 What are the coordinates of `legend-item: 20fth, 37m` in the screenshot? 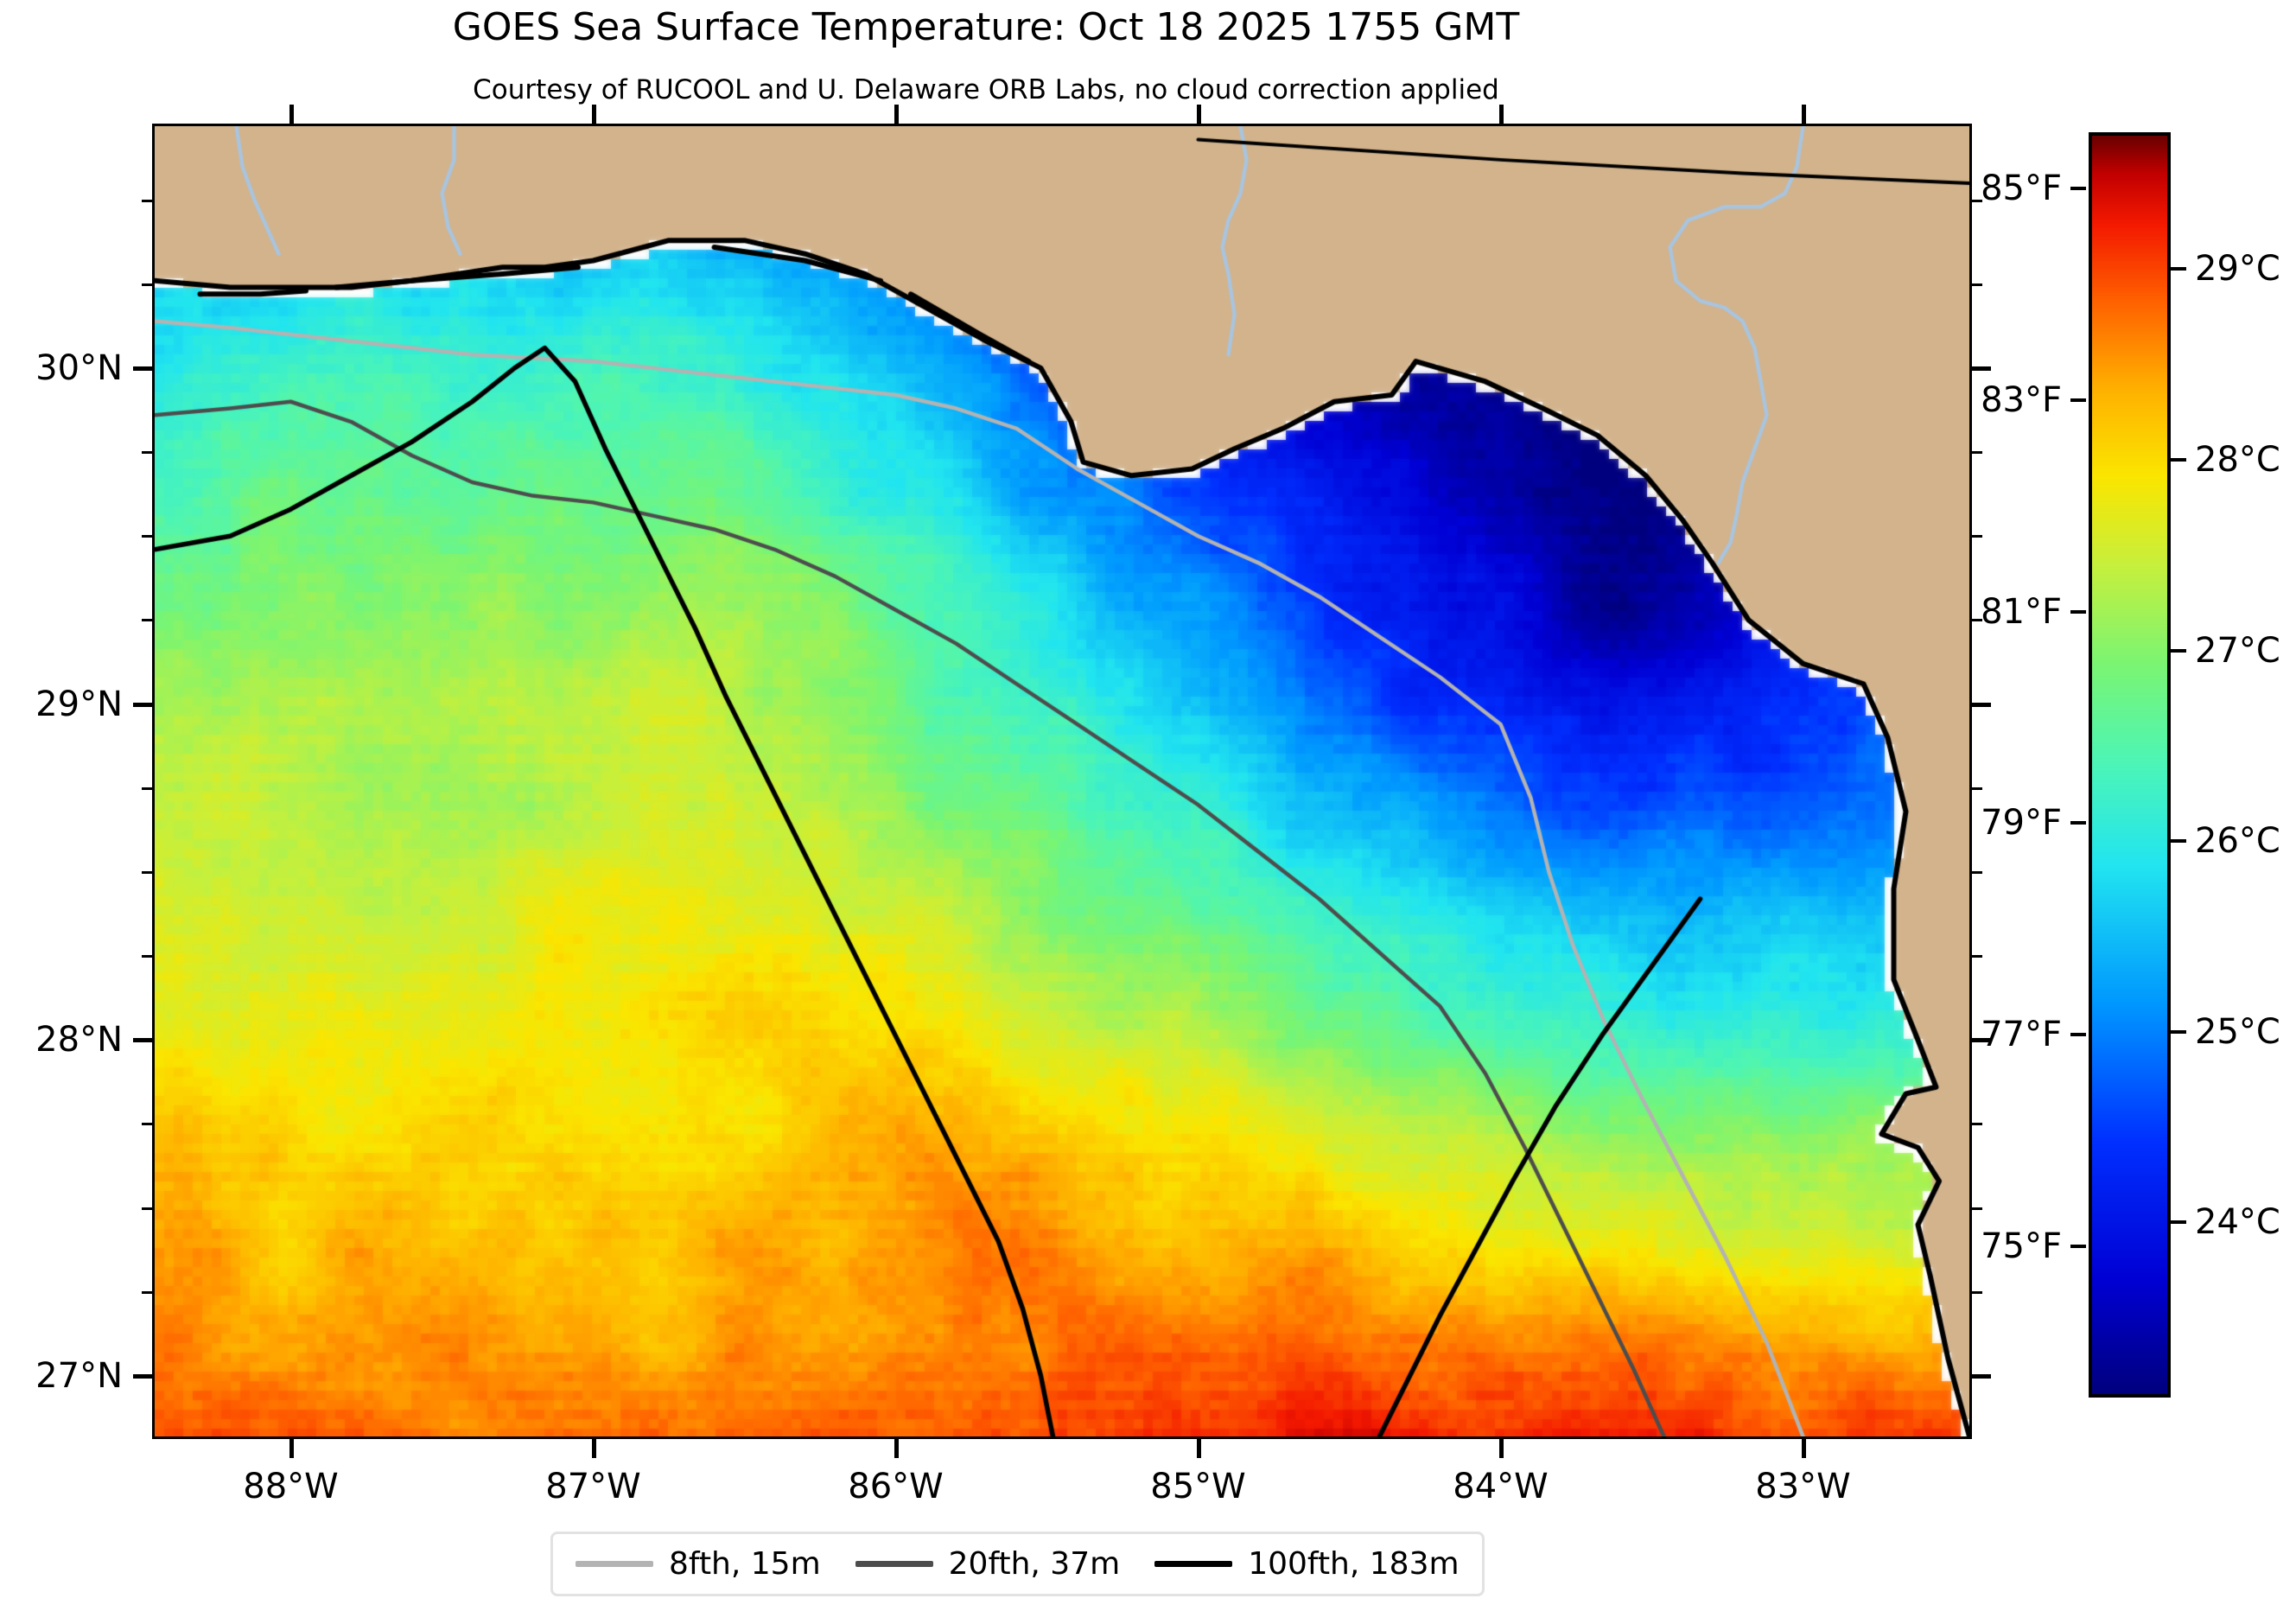 It's located at (988, 1564).